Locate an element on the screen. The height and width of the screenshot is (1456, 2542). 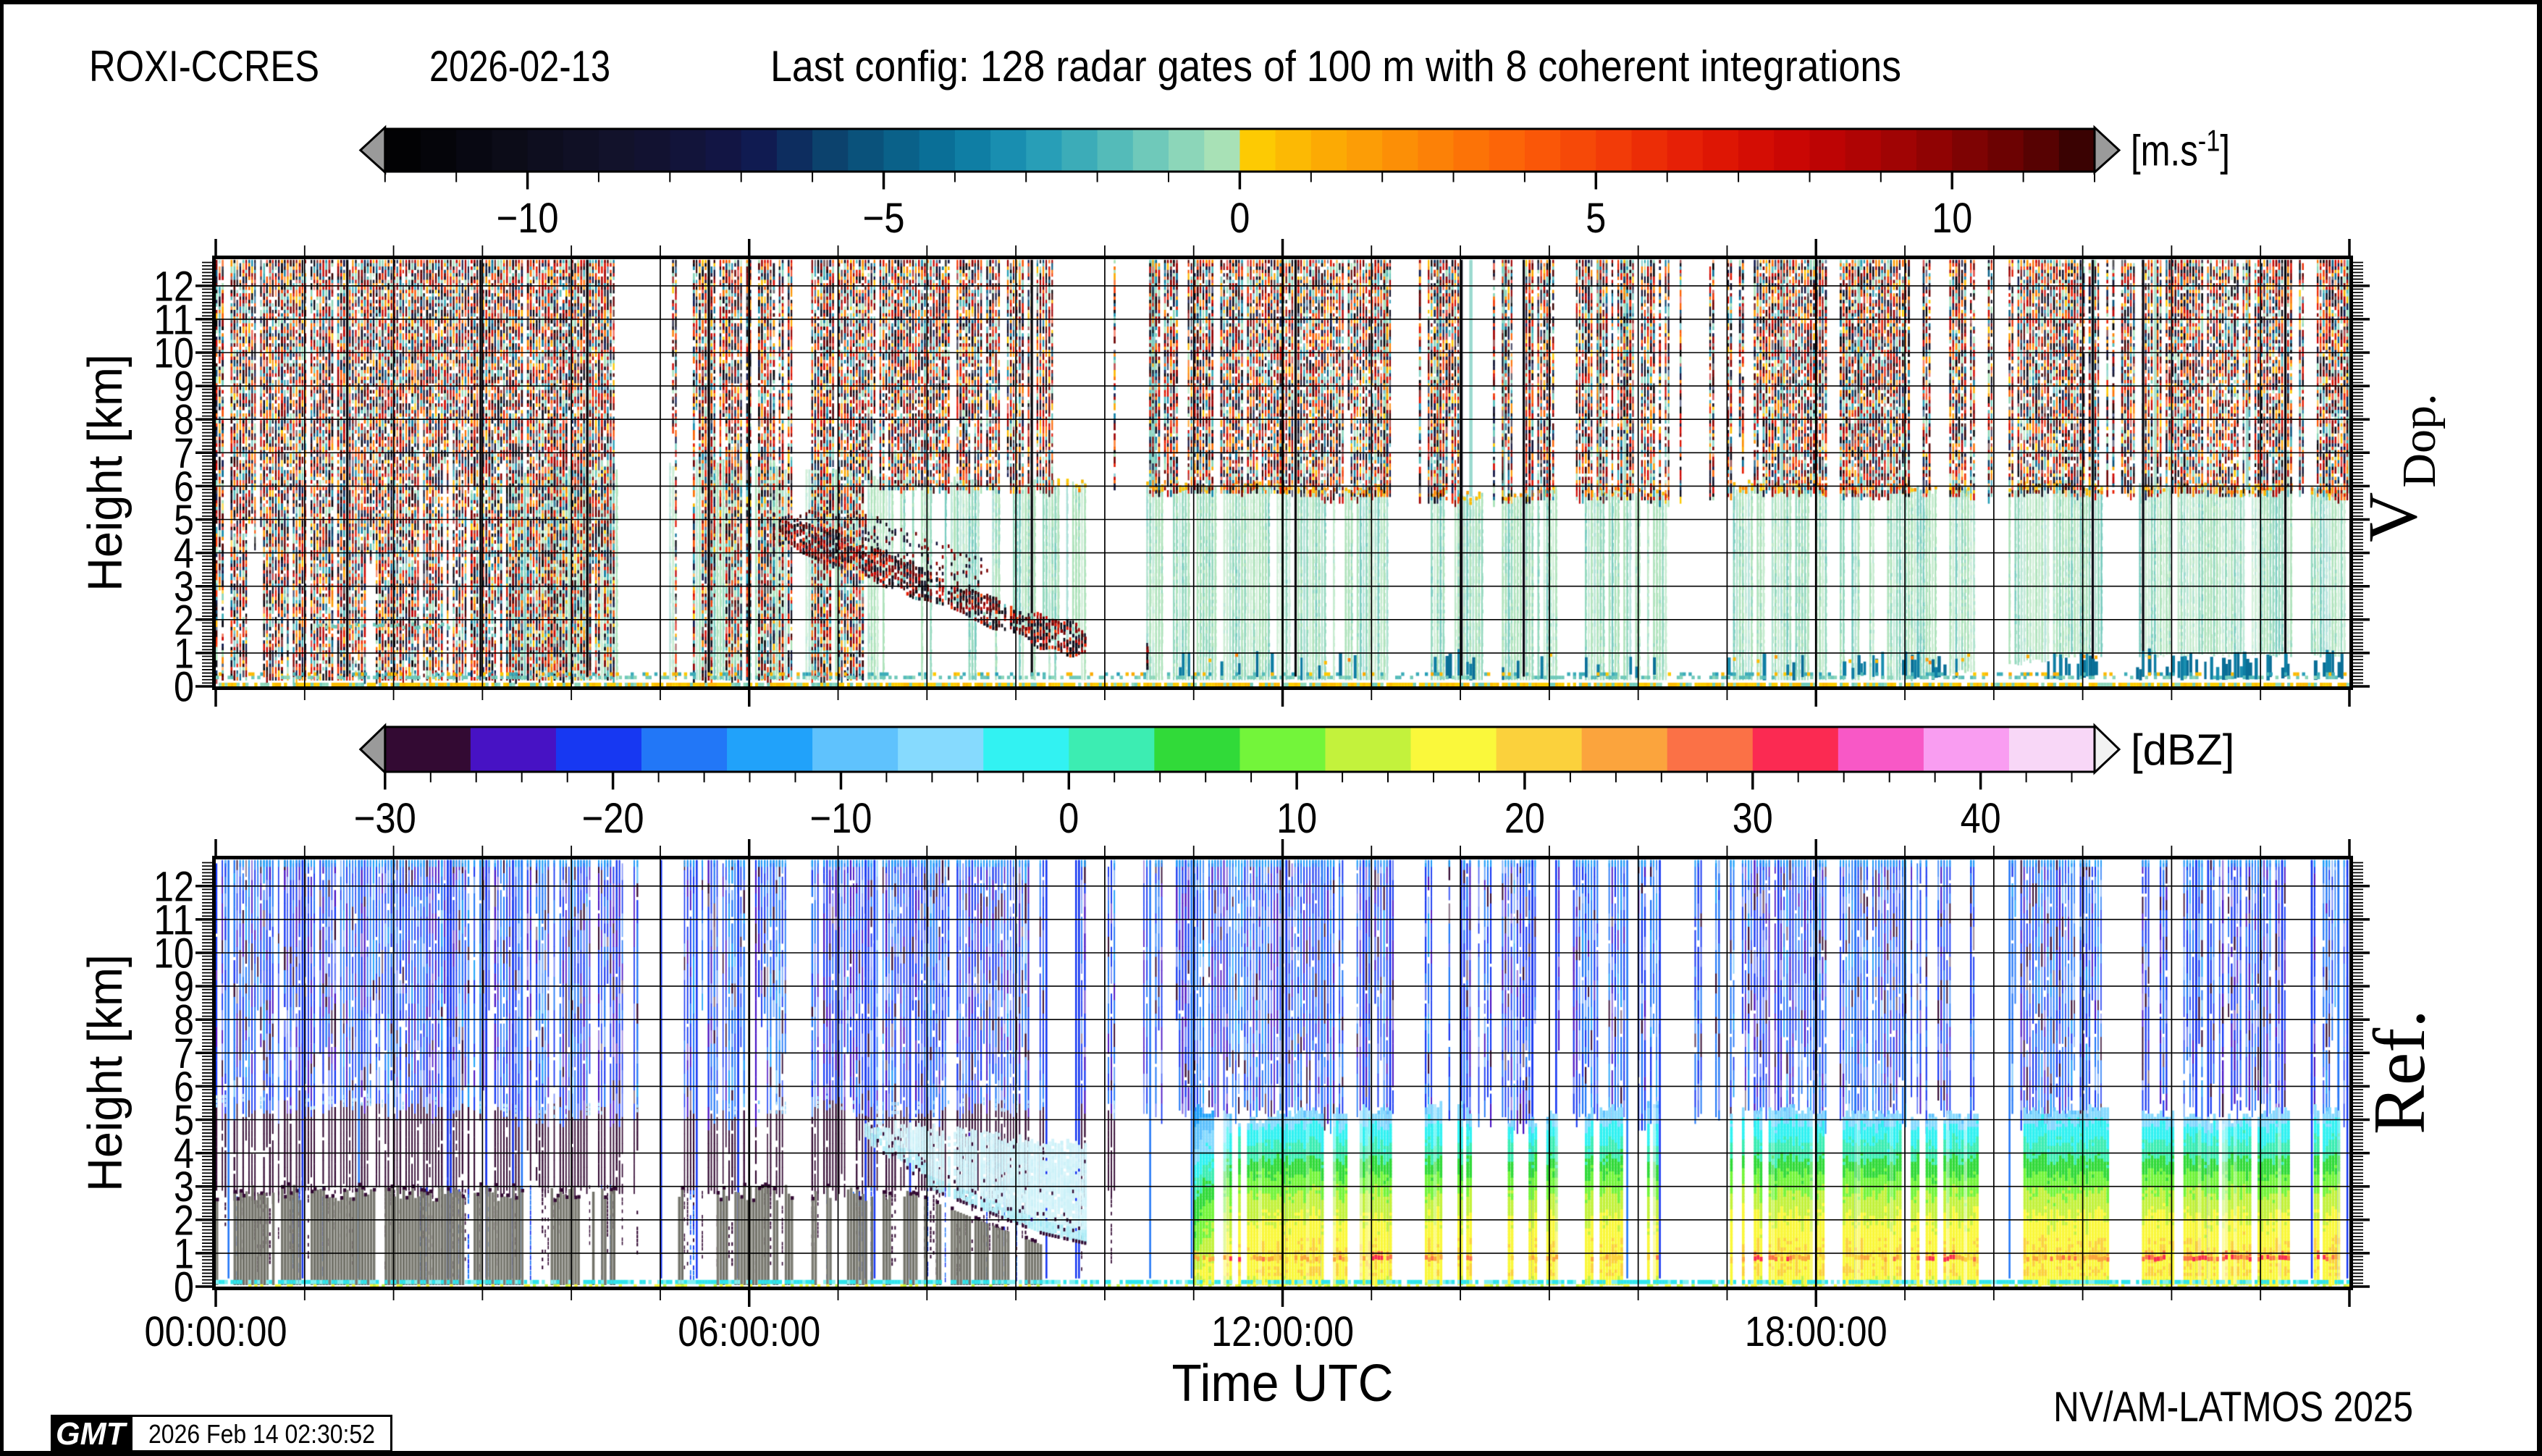
svg-text: 30 is located at coordinates (1753, 819).